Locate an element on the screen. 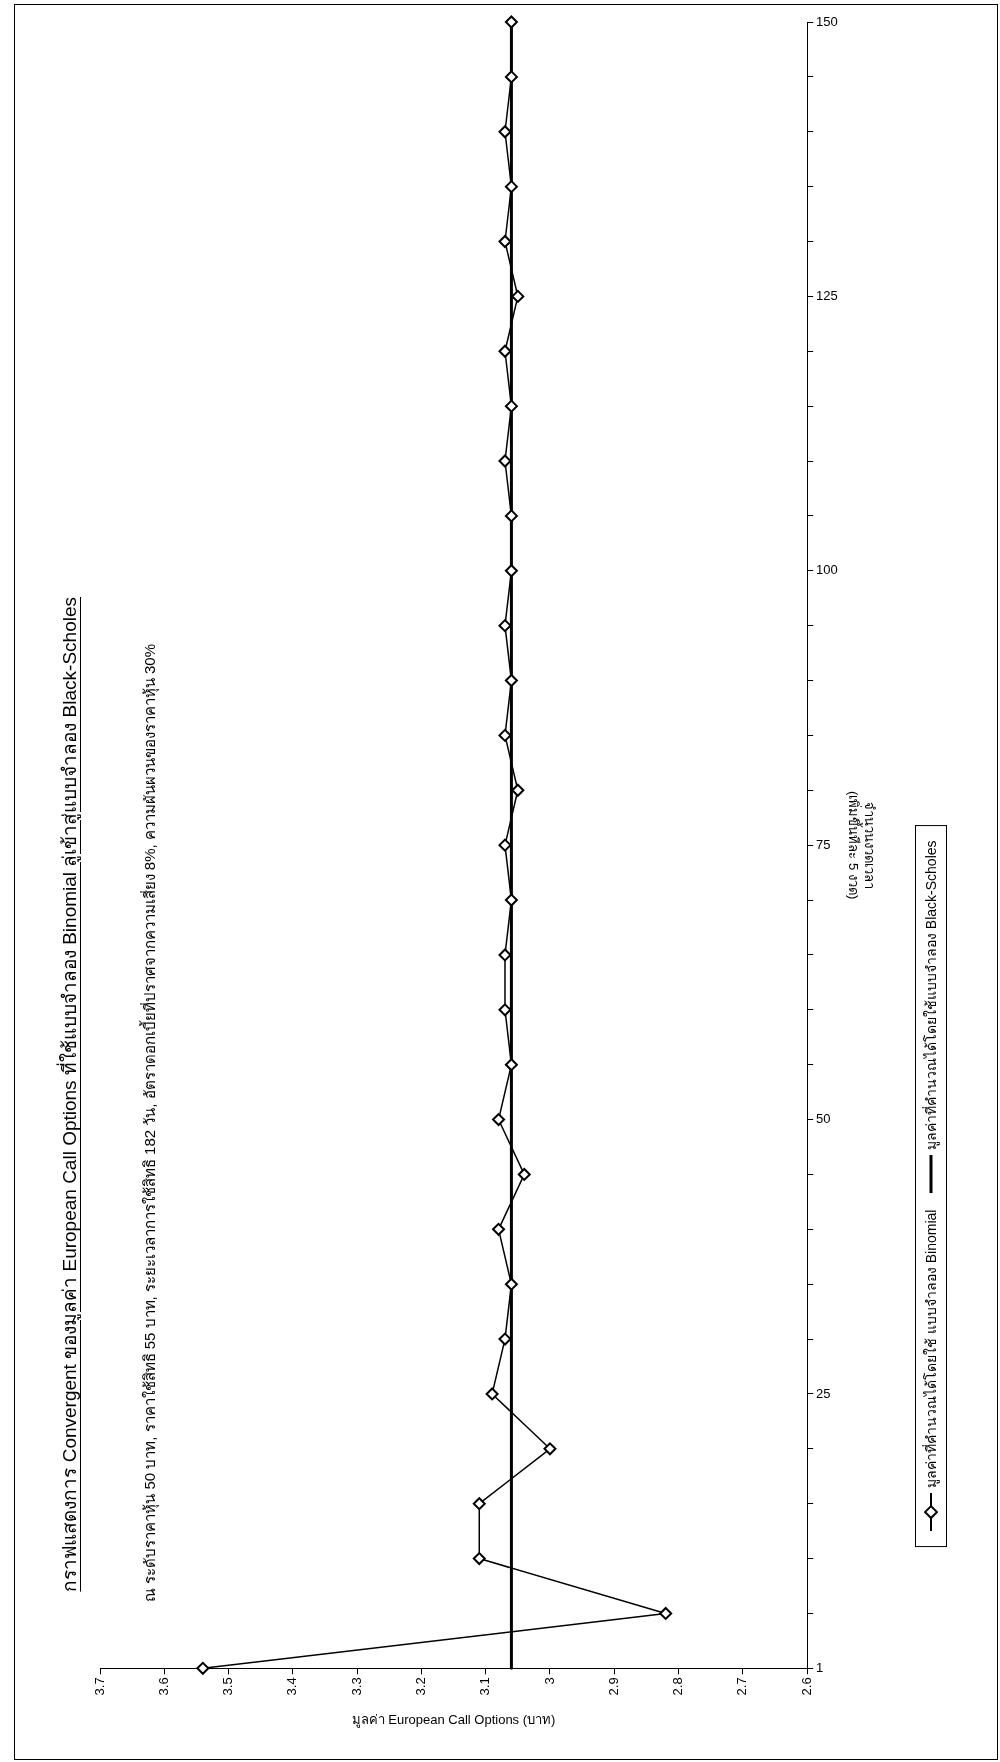  y-tick-label: 125 is located at coordinates (827, 295).